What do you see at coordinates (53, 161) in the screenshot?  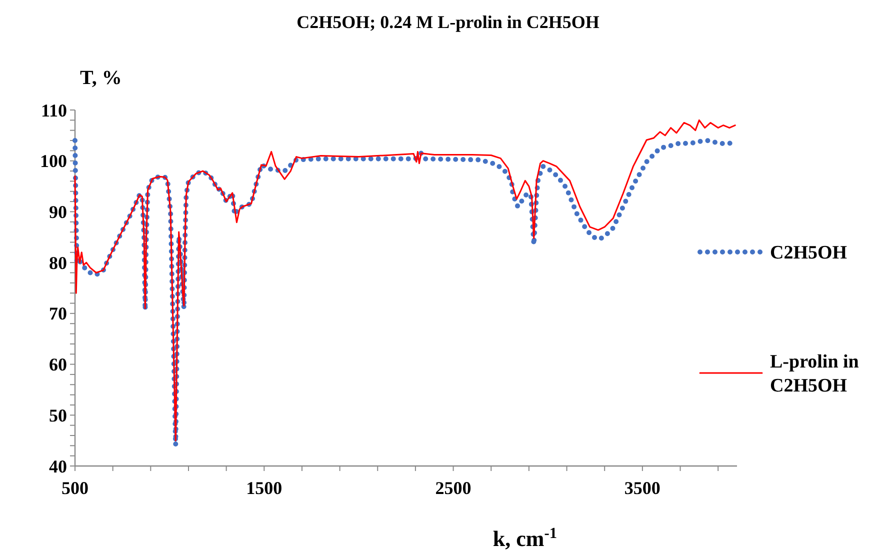 I see `y-tick-label: 100` at bounding box center [53, 161].